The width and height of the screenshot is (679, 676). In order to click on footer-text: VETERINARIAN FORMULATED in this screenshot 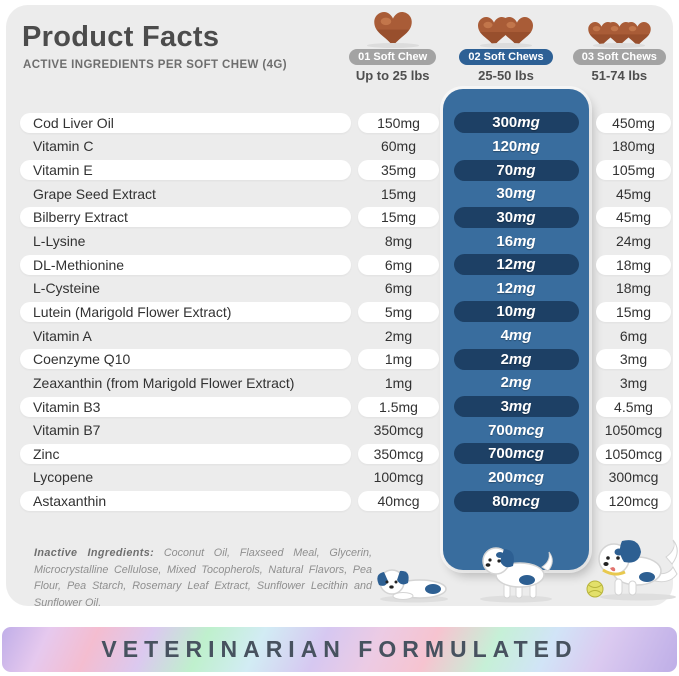, I will do `click(339, 649)`.